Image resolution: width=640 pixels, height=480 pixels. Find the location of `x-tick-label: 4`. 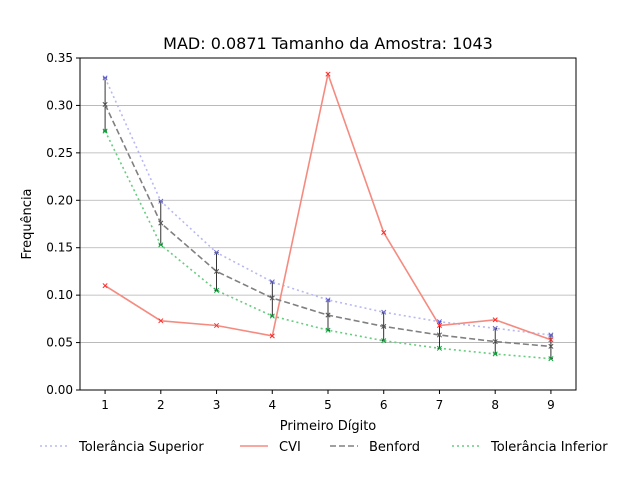

x-tick-label: 4 is located at coordinates (272, 405).